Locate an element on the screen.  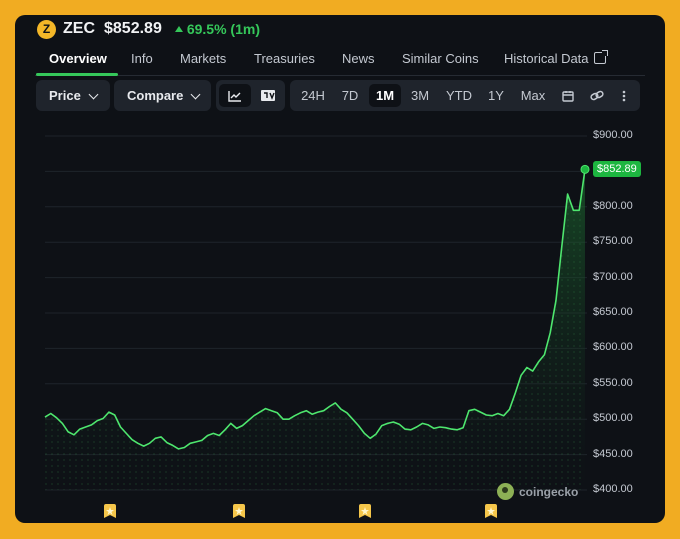
more-vertical-icon is located at coordinates (624, 95).